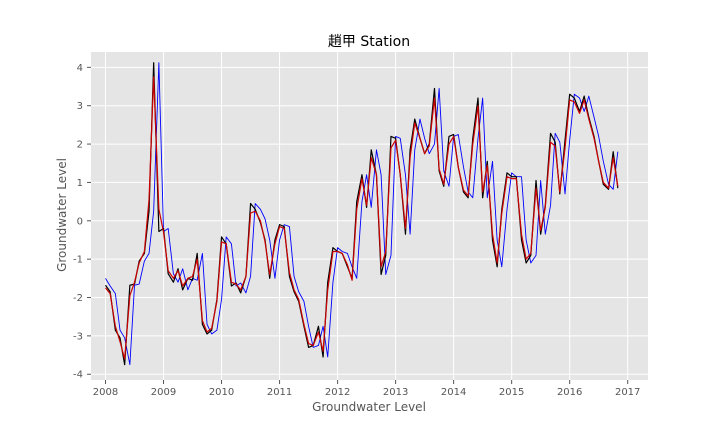  Describe the element at coordinates (80, 145) in the screenshot. I see `y-tick-label: 2` at that location.